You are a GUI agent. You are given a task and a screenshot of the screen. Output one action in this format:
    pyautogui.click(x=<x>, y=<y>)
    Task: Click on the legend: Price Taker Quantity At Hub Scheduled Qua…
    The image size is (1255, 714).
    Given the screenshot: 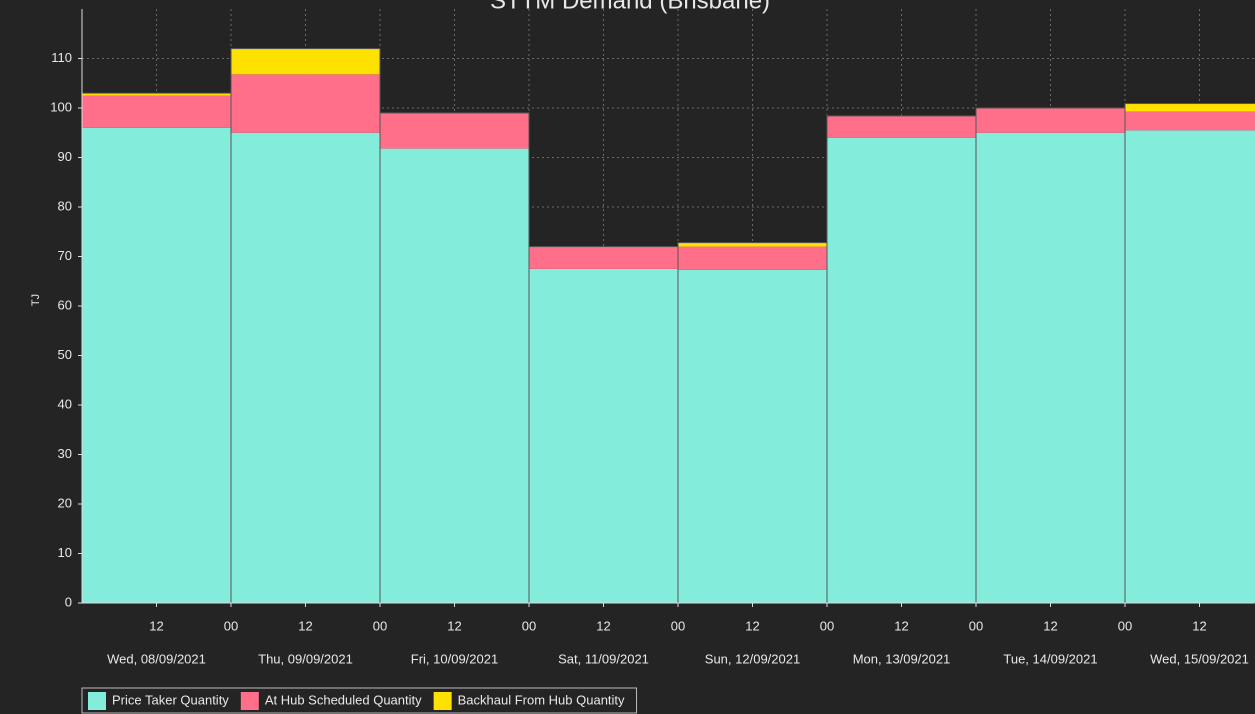 What is the action you would take?
    pyautogui.click(x=359, y=700)
    